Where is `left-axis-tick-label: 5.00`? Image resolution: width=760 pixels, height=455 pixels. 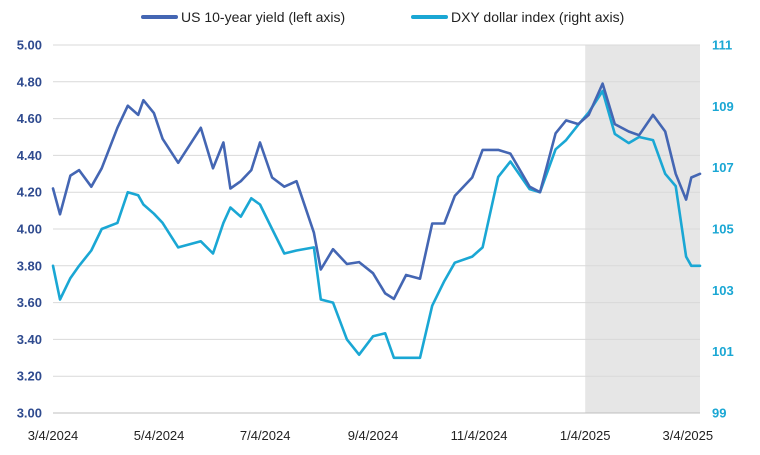
left-axis-tick-label: 5.00 is located at coordinates (29, 45).